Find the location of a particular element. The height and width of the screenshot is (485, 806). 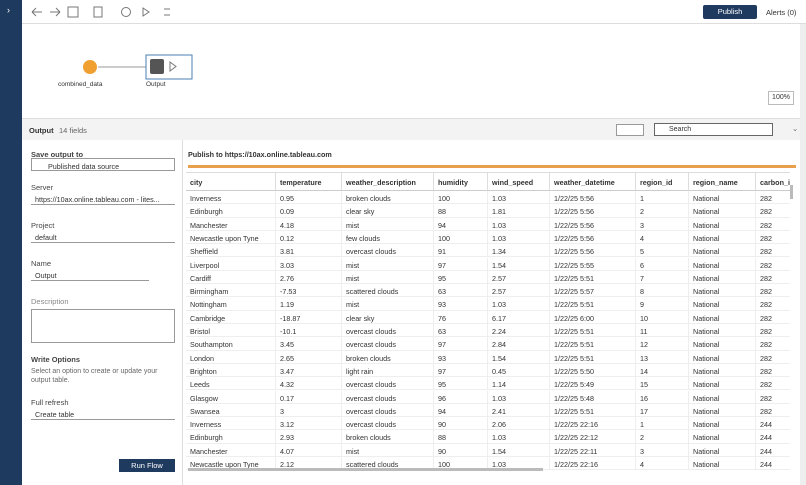

table-cell: 4.32 is located at coordinates (309, 384).